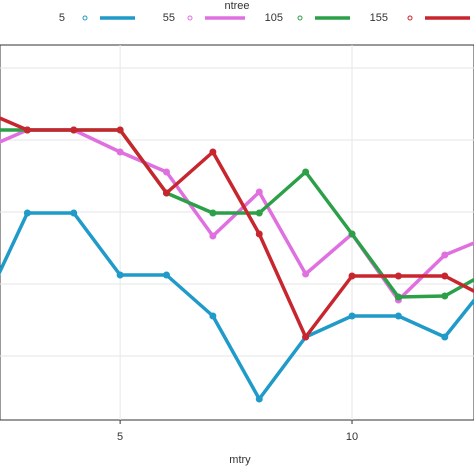  What do you see at coordinates (236, 6) in the screenshot?
I see `legend-title: ntree` at bounding box center [236, 6].